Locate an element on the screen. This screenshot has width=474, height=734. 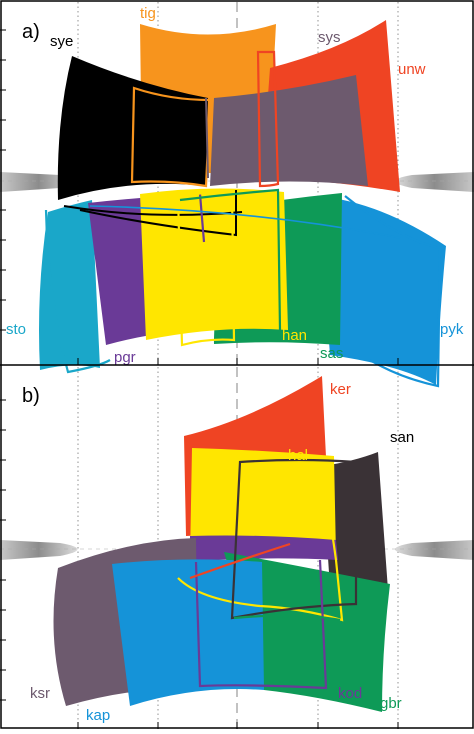
region-outline-unw is located at coordinates (268, 119).